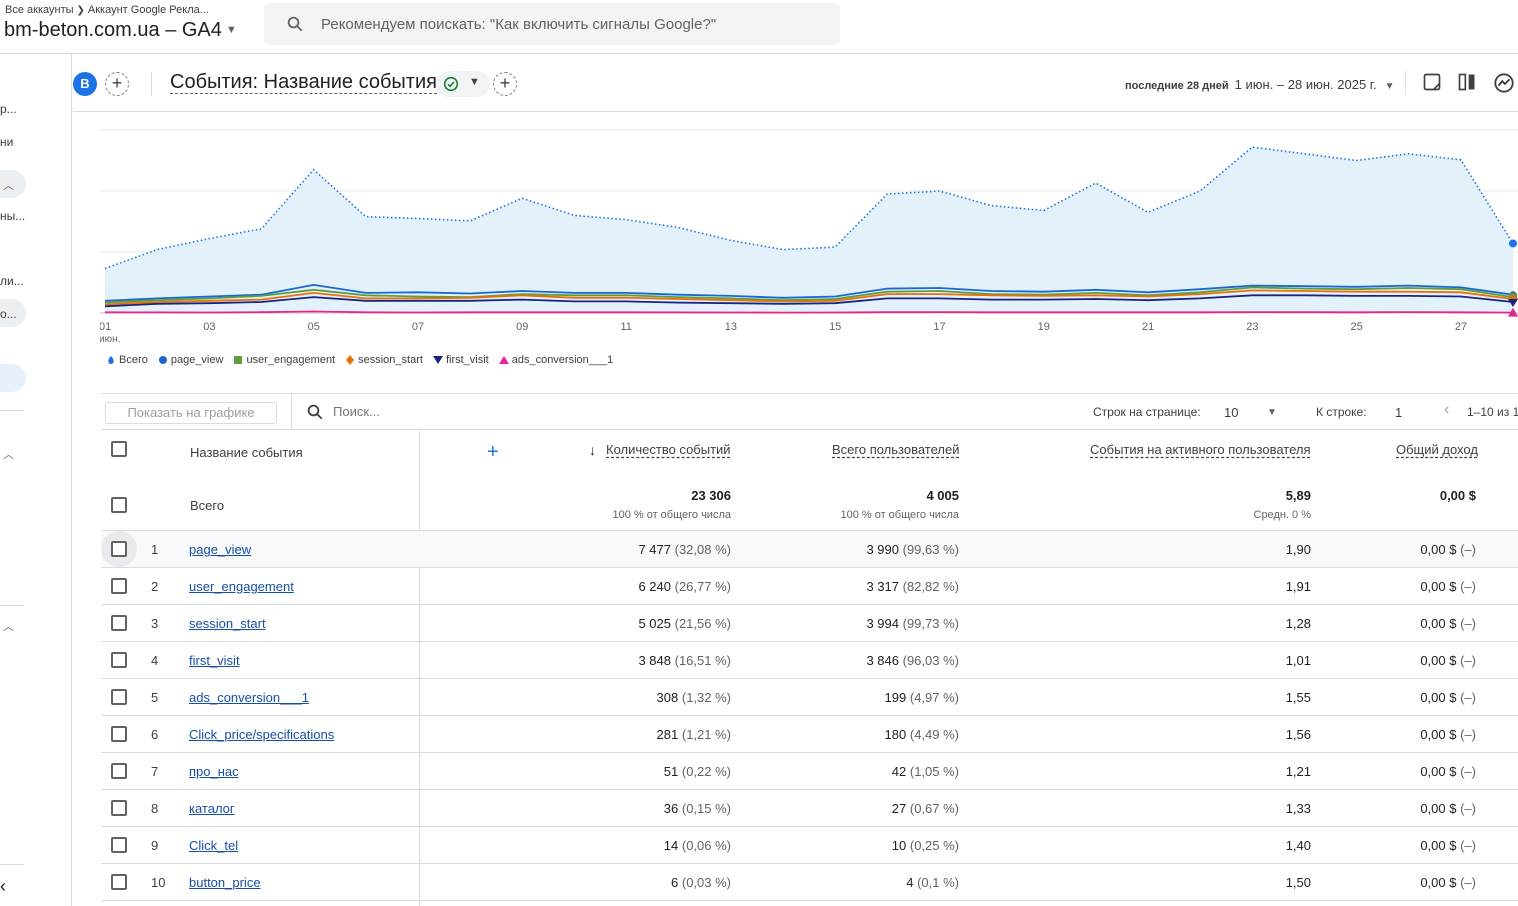  Describe the element at coordinates (1437, 449) in the screenshot. I see `column-header-total-revenue: Общий доход` at that location.